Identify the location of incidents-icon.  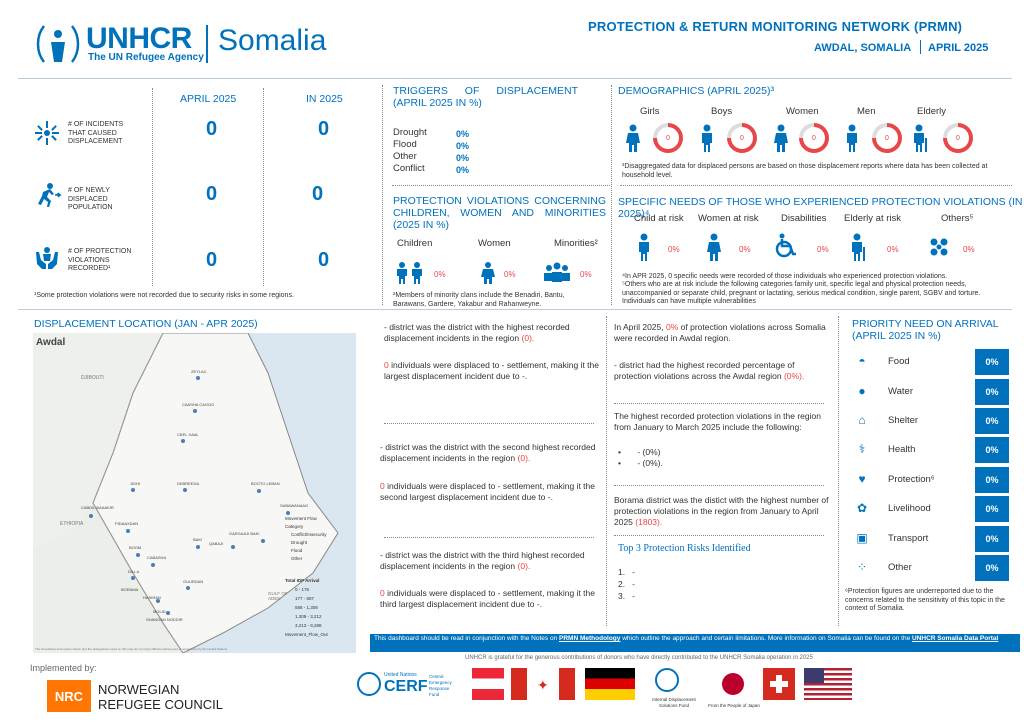
(47, 133).